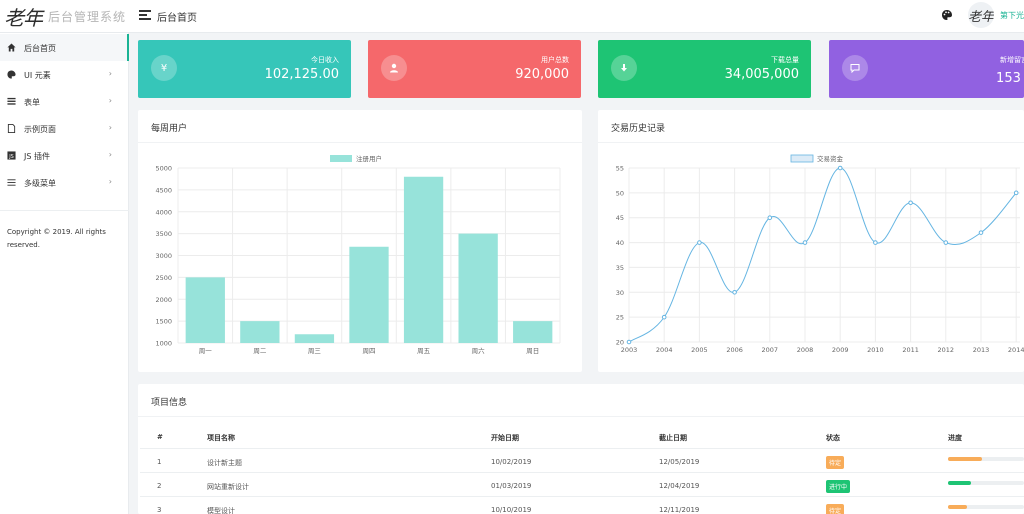  What do you see at coordinates (955, 438) in the screenshot?
I see `table-header-progress: 进度` at bounding box center [955, 438].